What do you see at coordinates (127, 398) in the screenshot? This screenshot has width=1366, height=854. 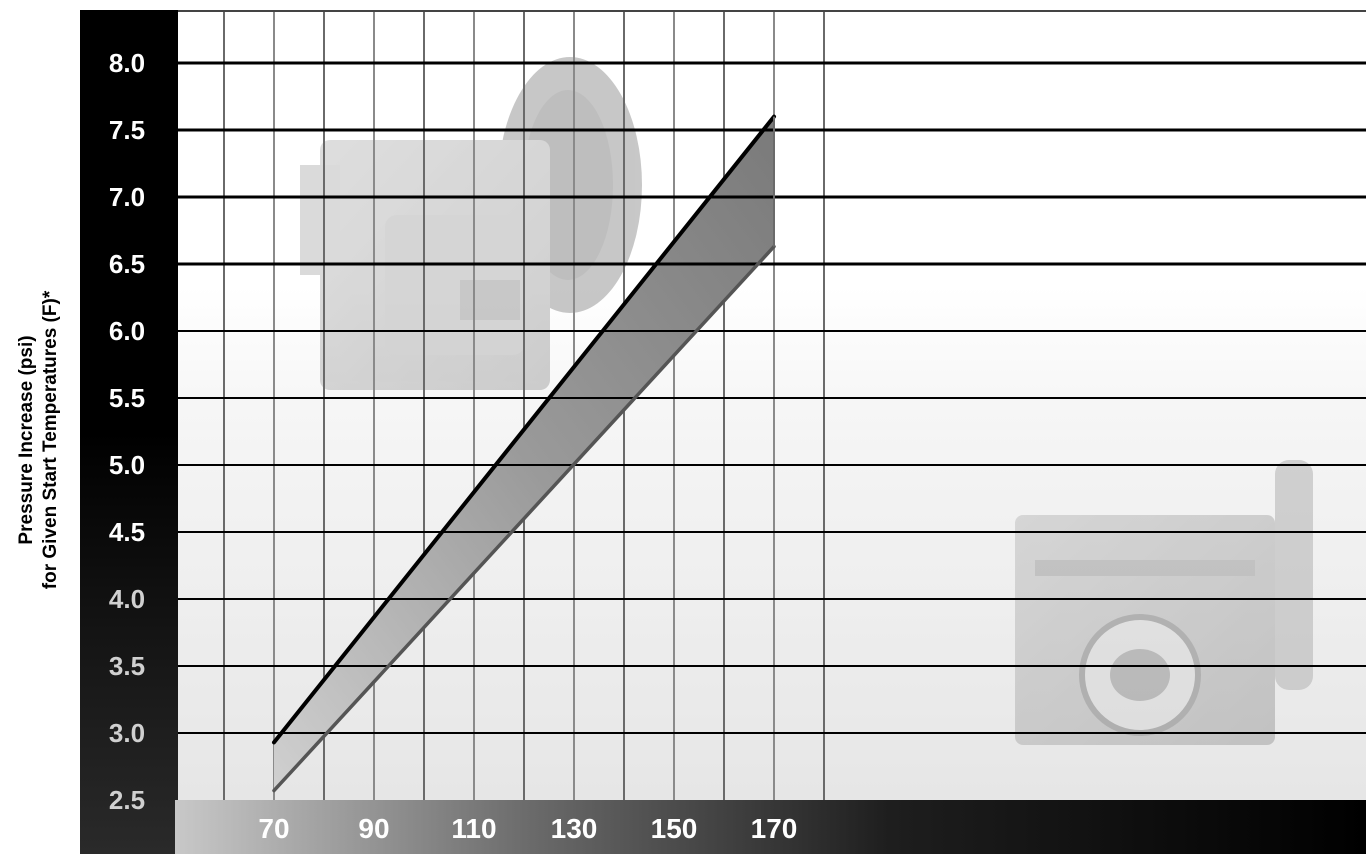 I see `y-tick-5.5: 5.5` at bounding box center [127, 398].